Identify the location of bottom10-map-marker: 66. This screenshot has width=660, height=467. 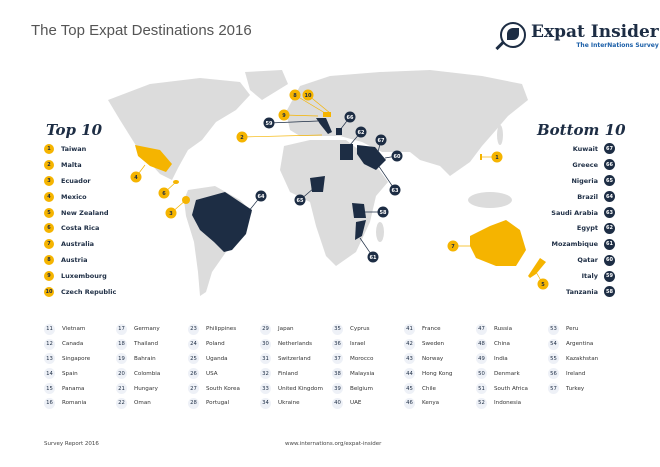
(347, 121).